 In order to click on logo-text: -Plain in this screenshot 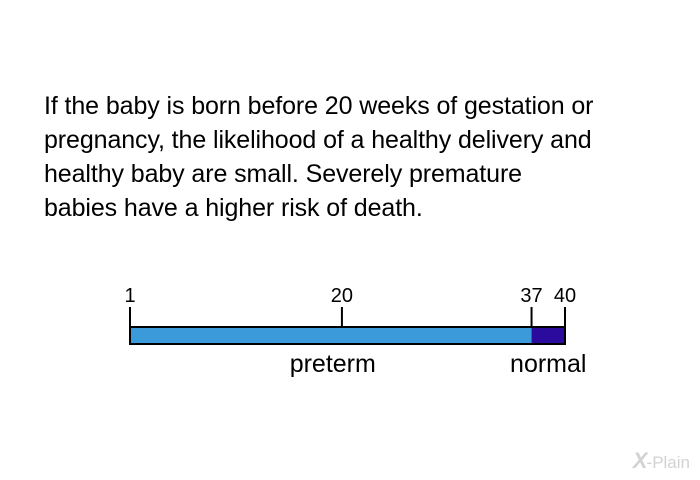, I will do `click(668, 462)`.